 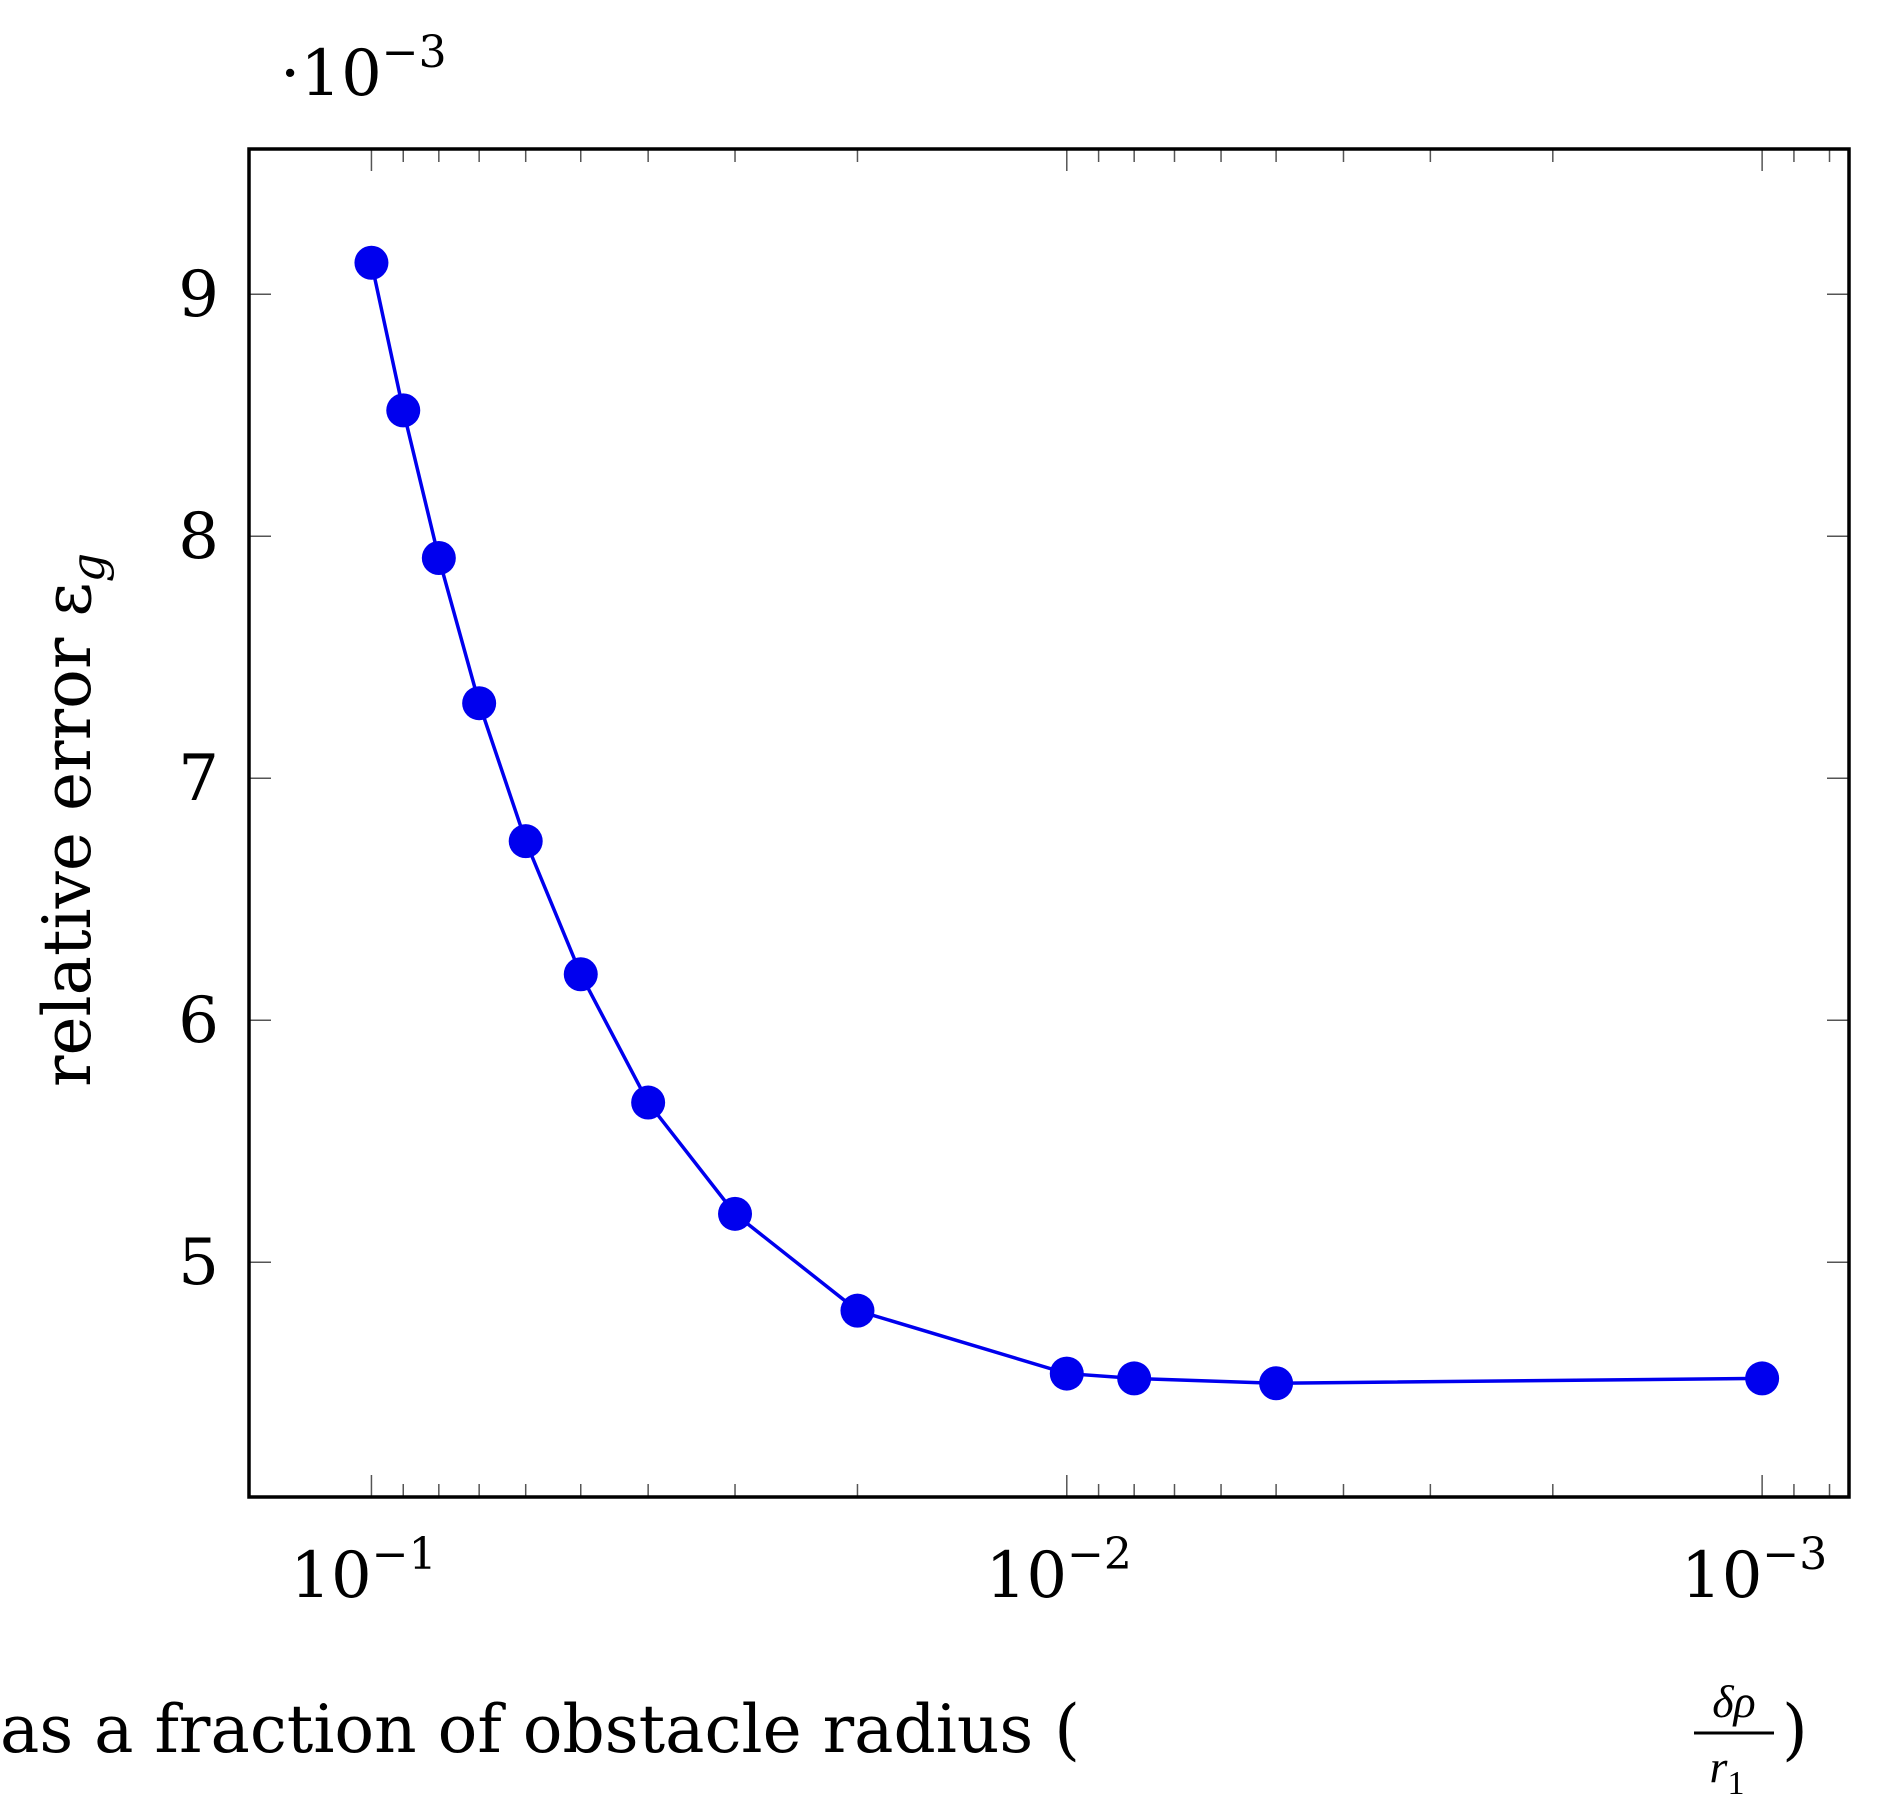 What do you see at coordinates (363, 69) in the screenshot?
I see `y-multiplier: ·10−3` at bounding box center [363, 69].